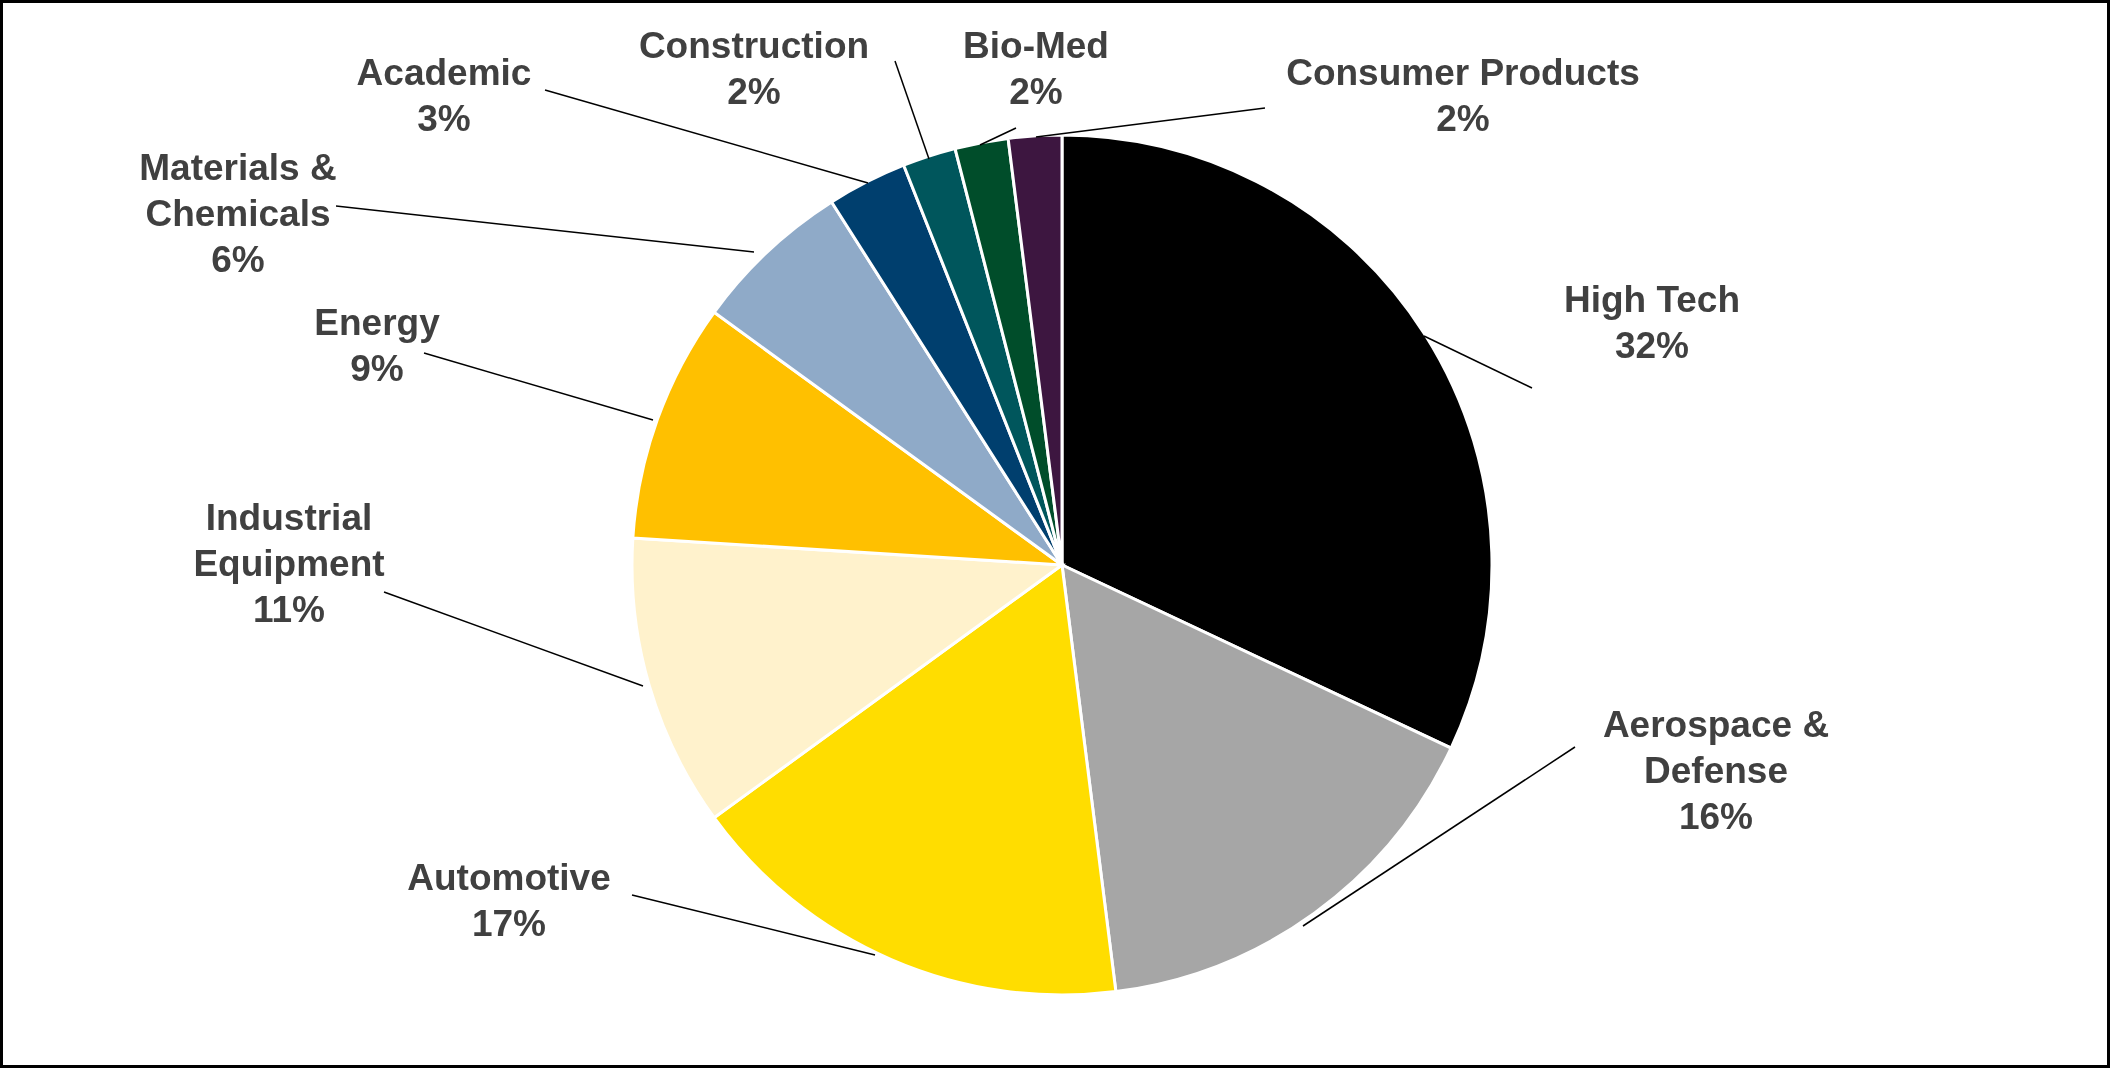 This screenshot has height=1068, width=2110. What do you see at coordinates (754, 45) in the screenshot?
I see `slice-label: Construction` at bounding box center [754, 45].